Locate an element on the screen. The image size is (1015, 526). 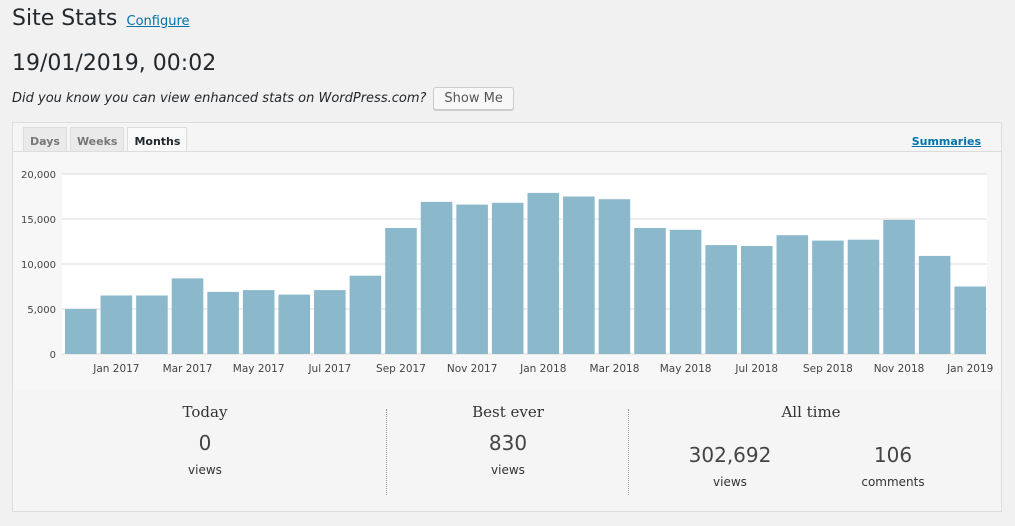
y-tick-label: 5,000 is located at coordinates (41, 310).